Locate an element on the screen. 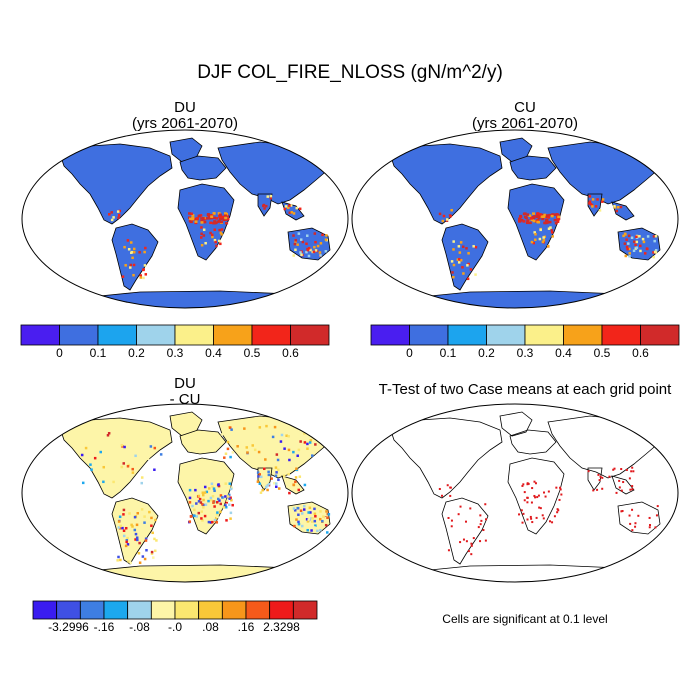 This screenshot has height=700, width=700. land-africa is located at coordinates (536, 496).